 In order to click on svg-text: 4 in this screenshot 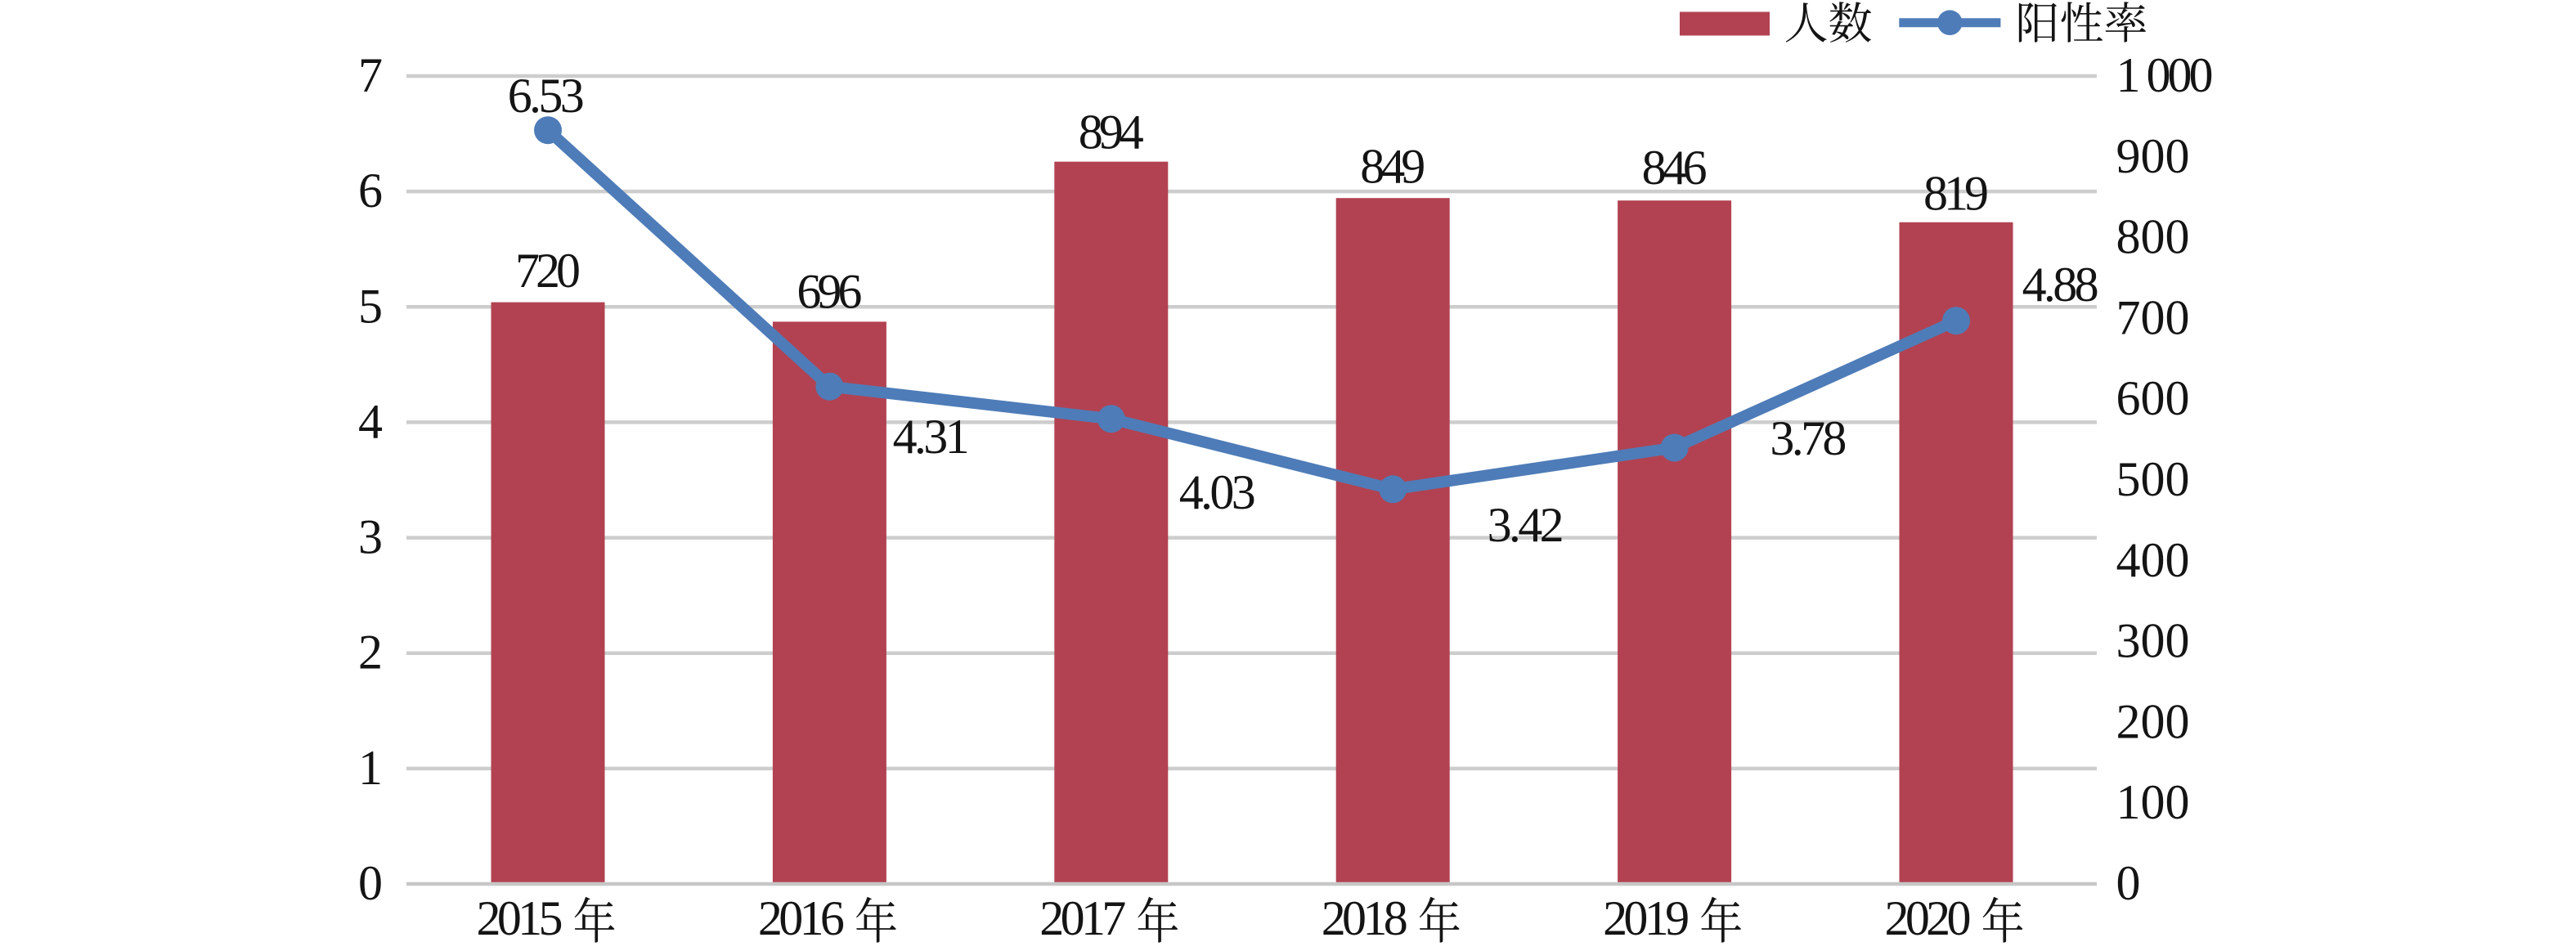, I will do `click(370, 421)`.